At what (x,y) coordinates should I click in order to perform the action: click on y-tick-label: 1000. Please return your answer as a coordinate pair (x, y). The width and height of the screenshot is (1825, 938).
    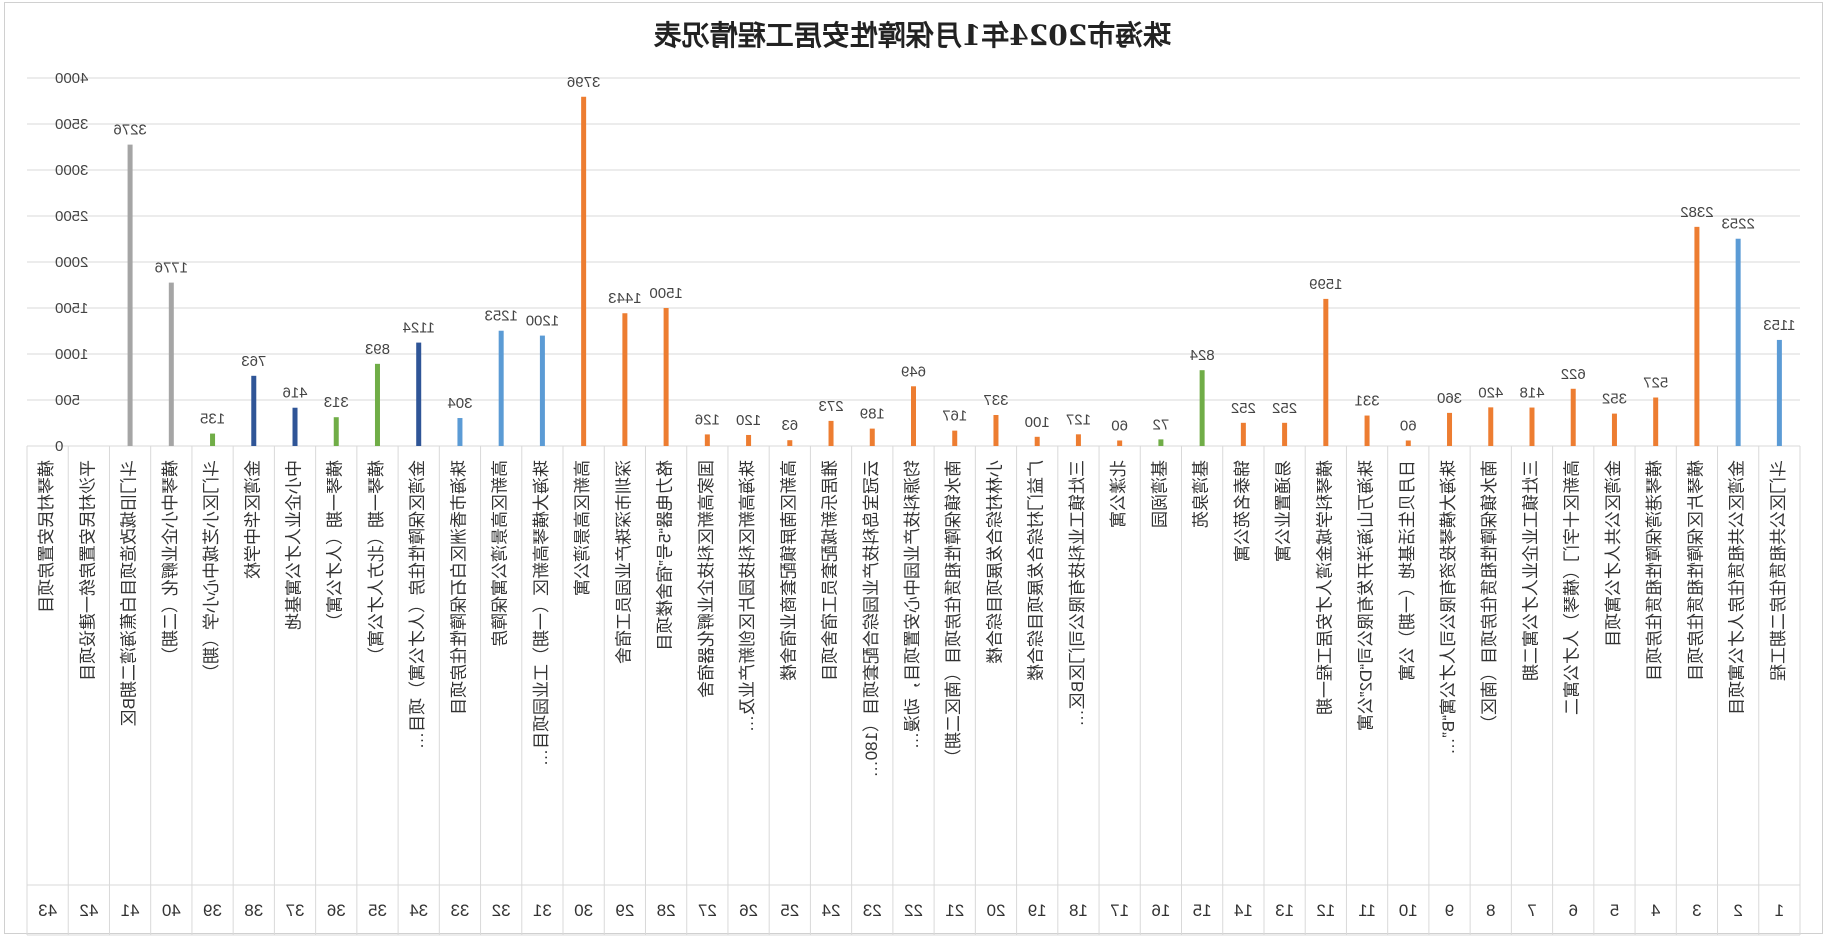
    Looking at the image, I should click on (71, 354).